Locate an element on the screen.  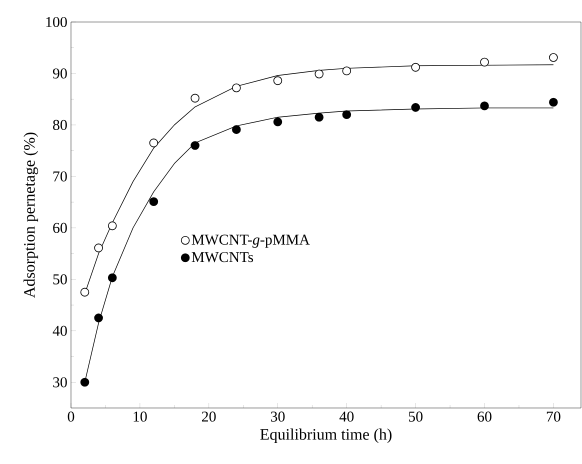
x-tick-label: 30 is located at coordinates (277, 417).